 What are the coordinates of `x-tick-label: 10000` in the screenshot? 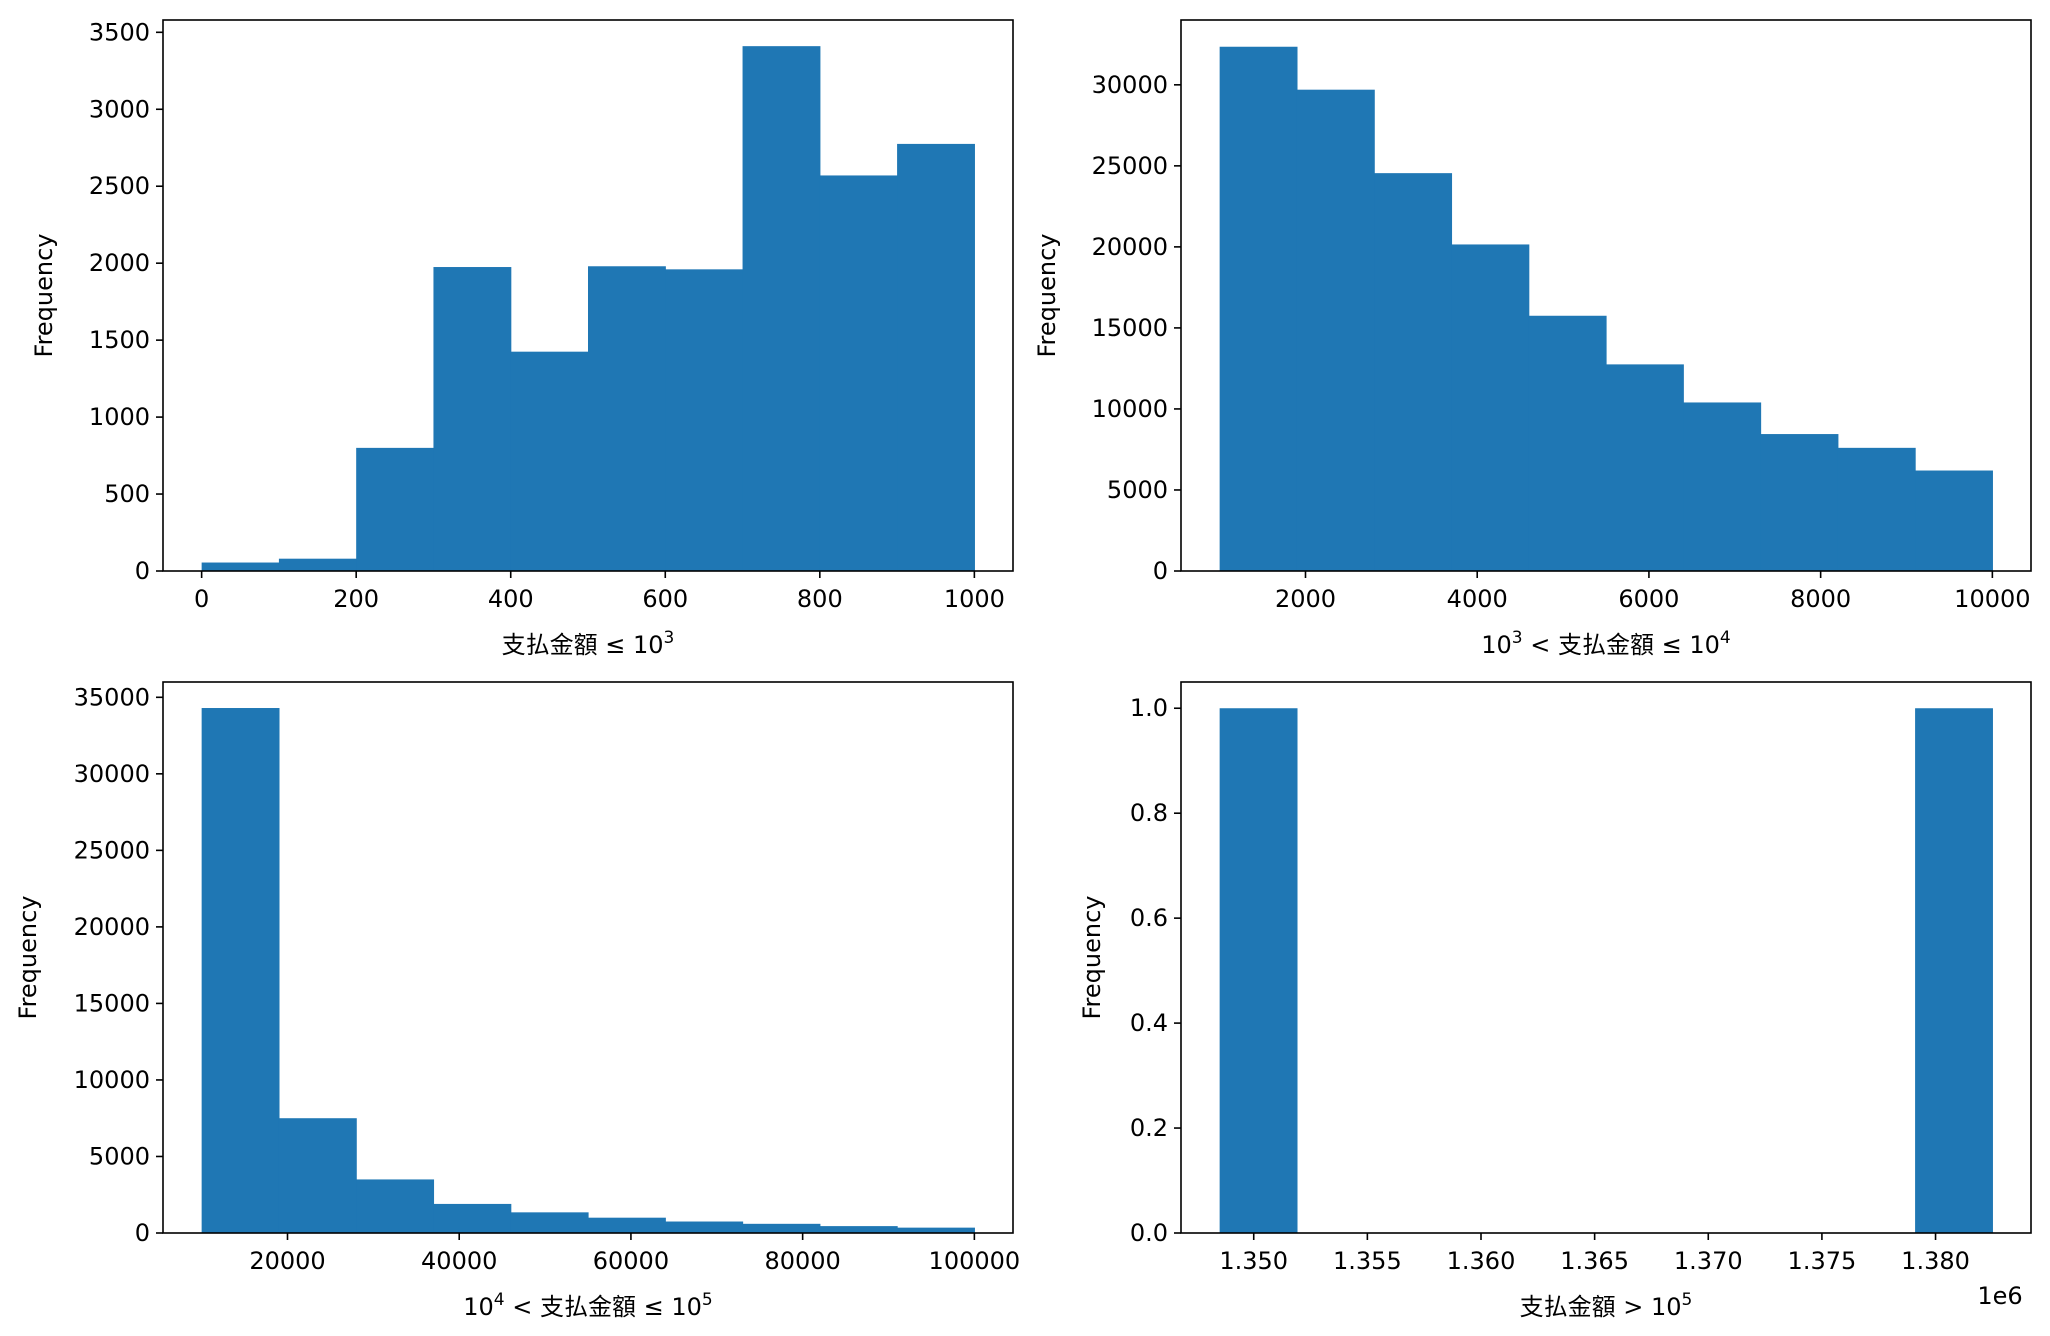 It's located at (1992, 599).